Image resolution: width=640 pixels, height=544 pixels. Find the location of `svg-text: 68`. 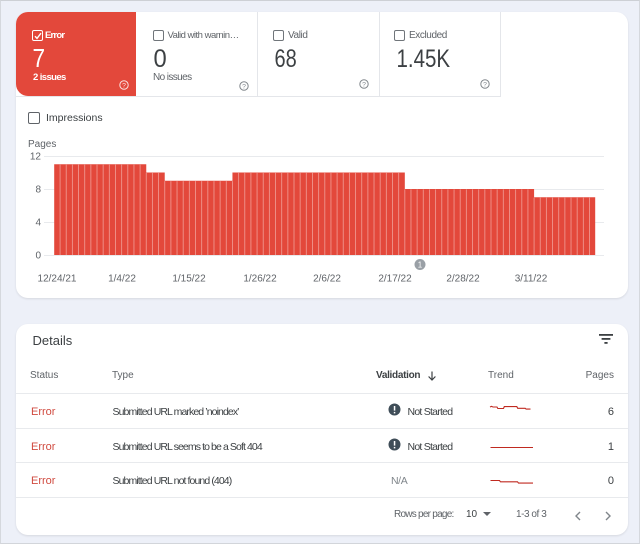

svg-text: 68 is located at coordinates (286, 58).